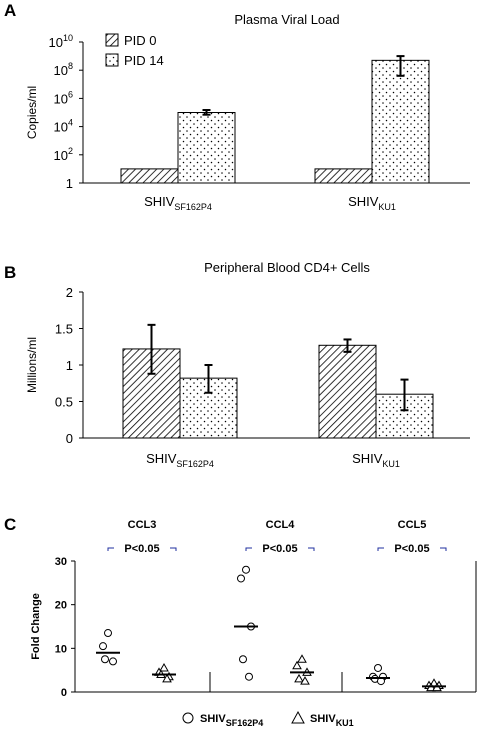  What do you see at coordinates (231, 720) in the screenshot?
I see `legend-label: SHIVSF162P4` at bounding box center [231, 720].